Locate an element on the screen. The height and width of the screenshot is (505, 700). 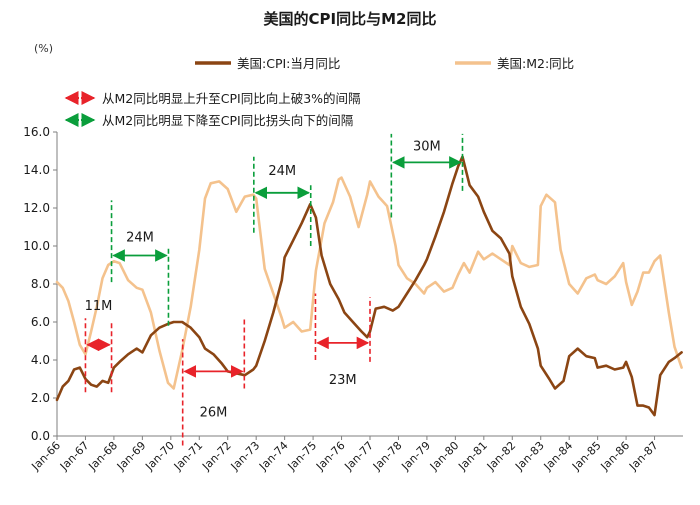
x-tick-label: Jan-79 is located at coordinates (415, 456).